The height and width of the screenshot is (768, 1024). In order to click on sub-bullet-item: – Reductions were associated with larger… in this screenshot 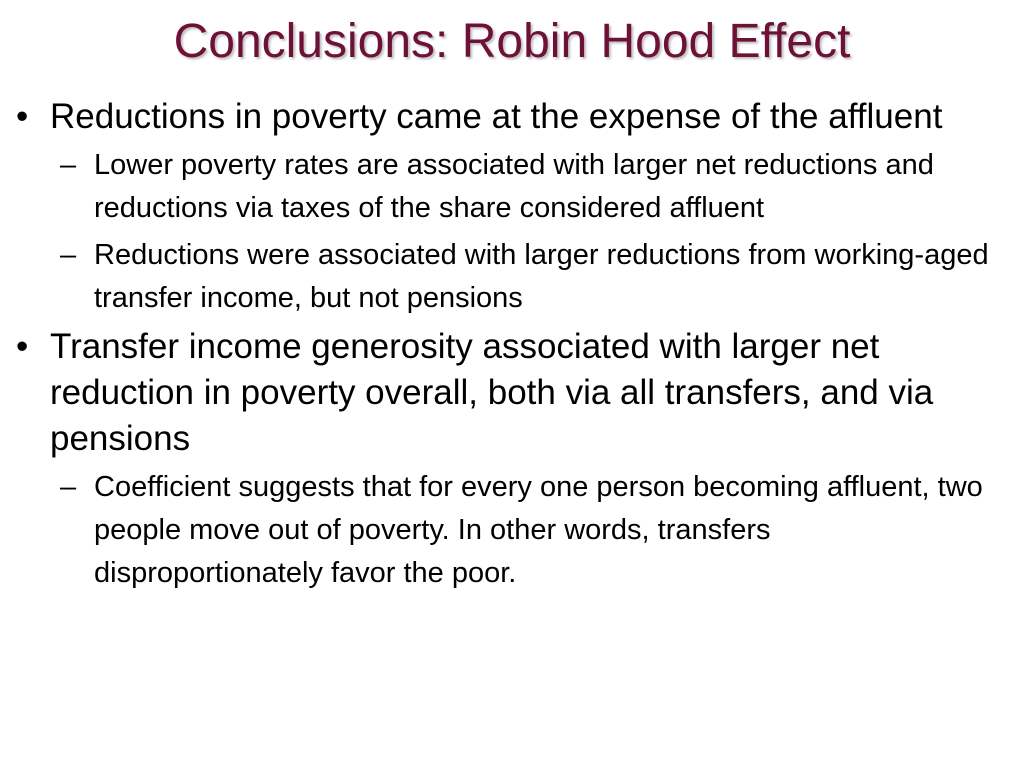, I will do `click(527, 277)`.